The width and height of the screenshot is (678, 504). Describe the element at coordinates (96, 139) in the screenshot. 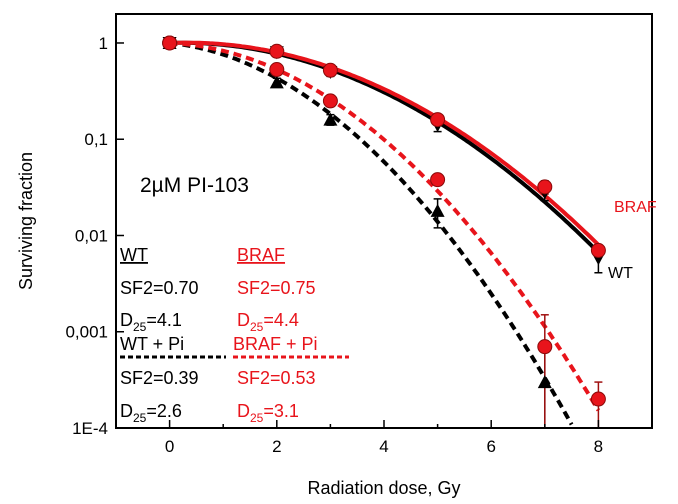

I see `y-tick-label: 0,1` at that location.